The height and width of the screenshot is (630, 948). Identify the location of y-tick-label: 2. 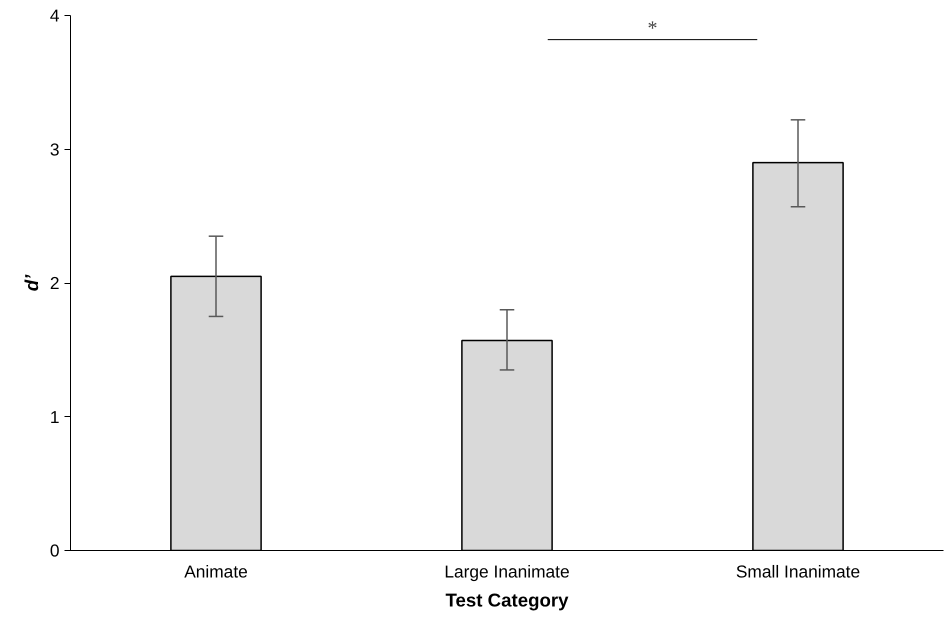
(55, 283).